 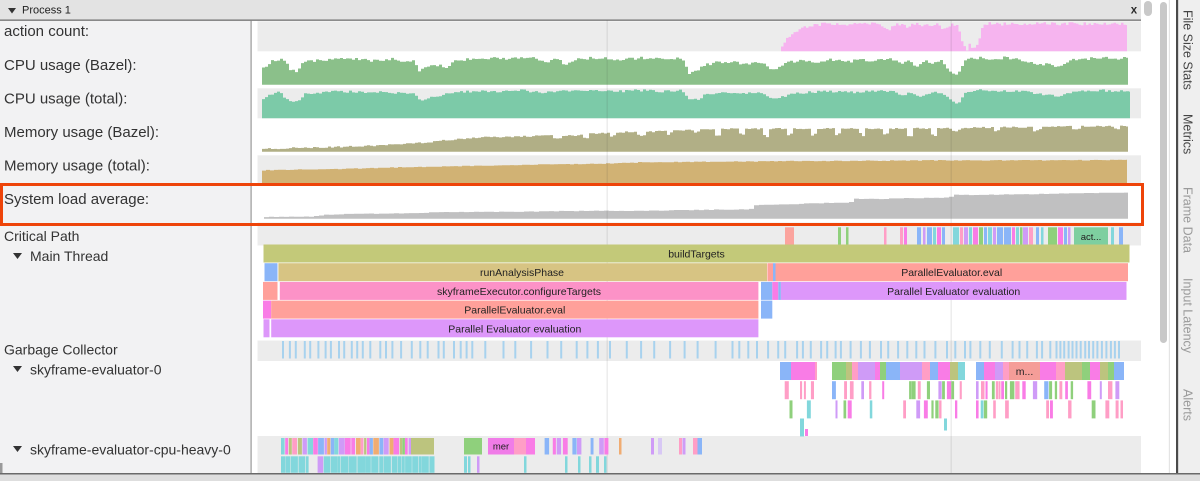 What do you see at coordinates (1188, 220) in the screenshot?
I see `svg-text: Frame Data` at bounding box center [1188, 220].